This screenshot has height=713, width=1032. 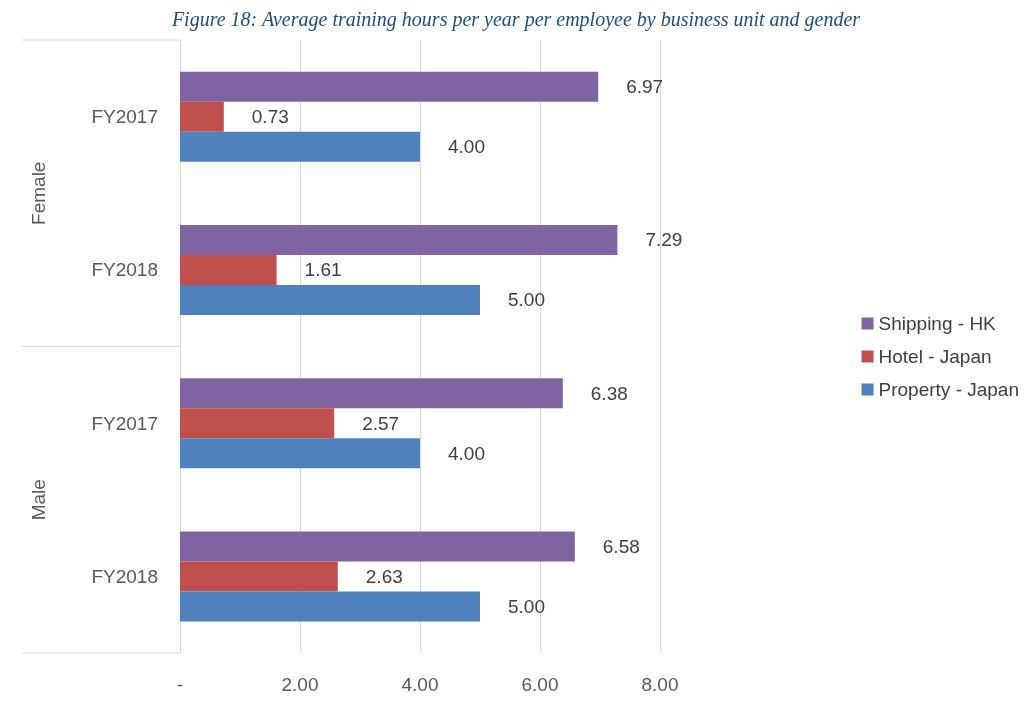 I want to click on legend-label: Hotel - Japan, so click(x=935, y=356).